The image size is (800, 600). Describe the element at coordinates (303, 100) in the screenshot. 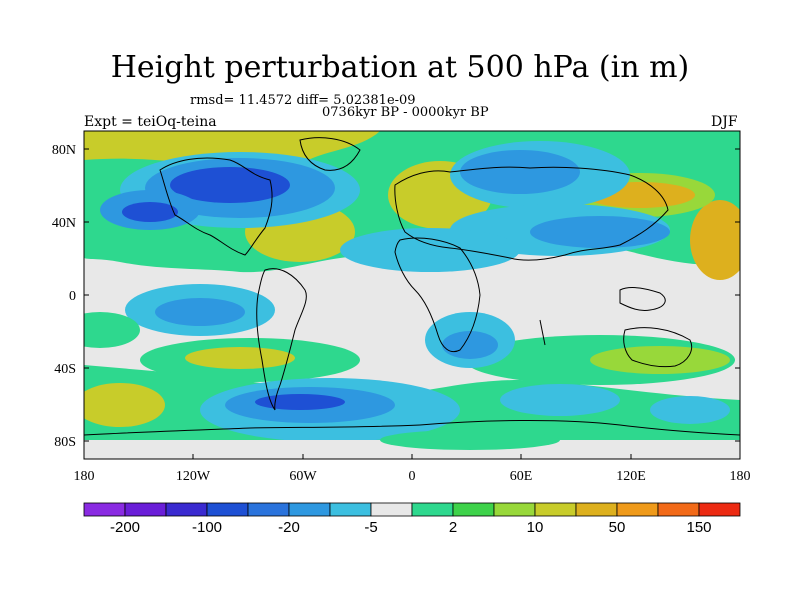

I see `stats-text: rmsd= 11.4572 diff= 5.02381e-09` at that location.